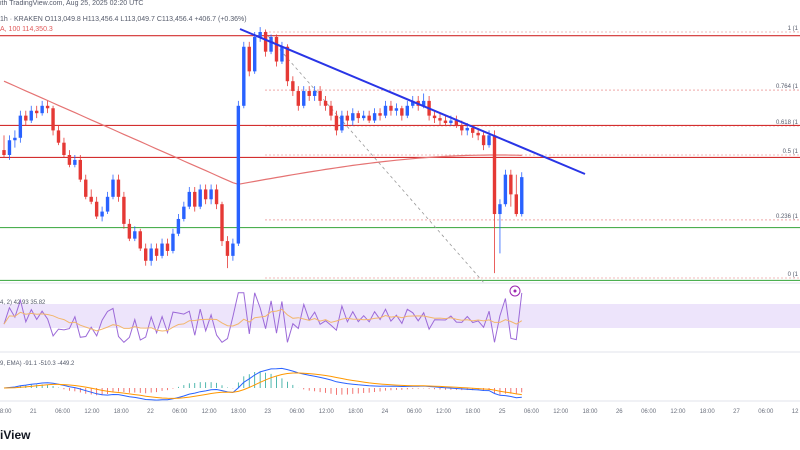  What do you see at coordinates (793, 275) in the screenshot?
I see `fib-level-label: 0 (1` at bounding box center [793, 275].